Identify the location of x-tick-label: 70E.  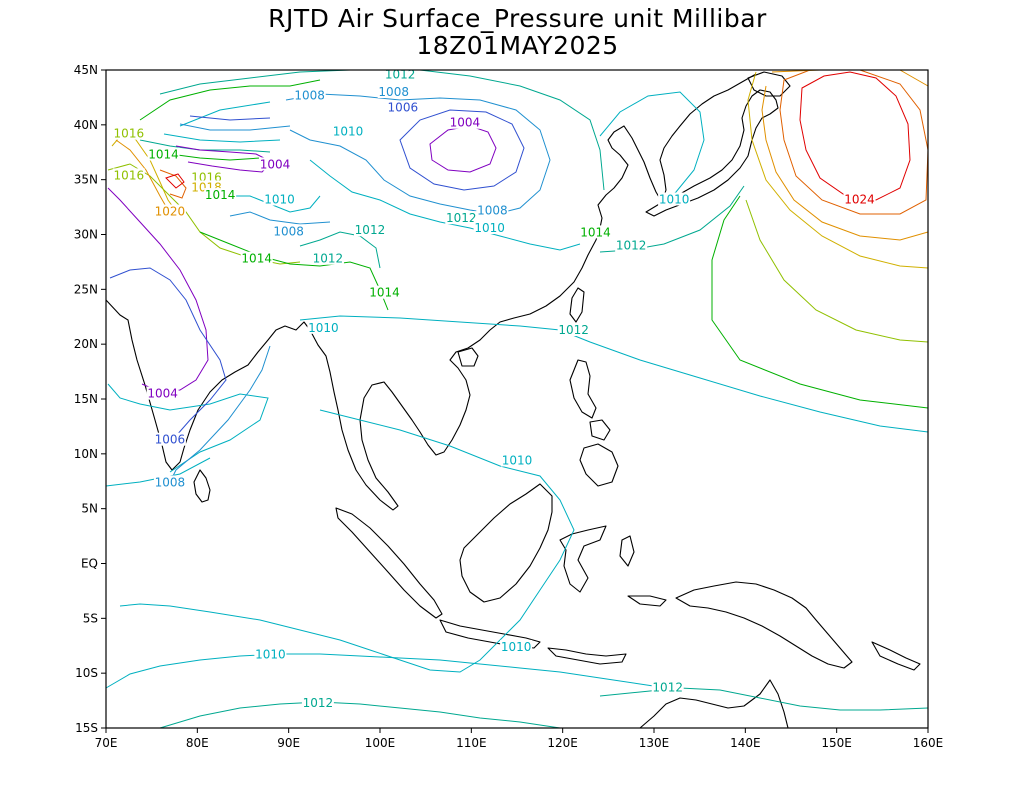
(106, 743).